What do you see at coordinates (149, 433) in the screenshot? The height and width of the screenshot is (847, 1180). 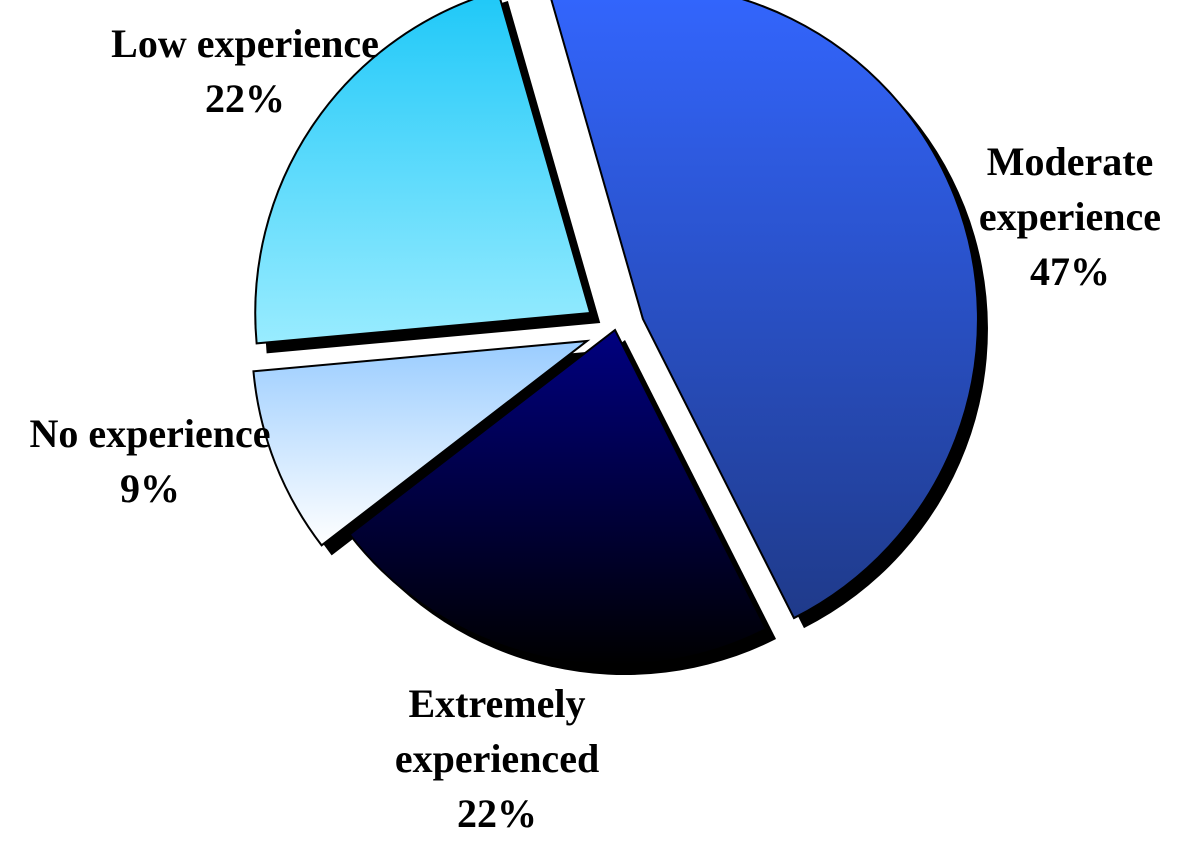 I see `slice-category-label: No experience` at bounding box center [149, 433].